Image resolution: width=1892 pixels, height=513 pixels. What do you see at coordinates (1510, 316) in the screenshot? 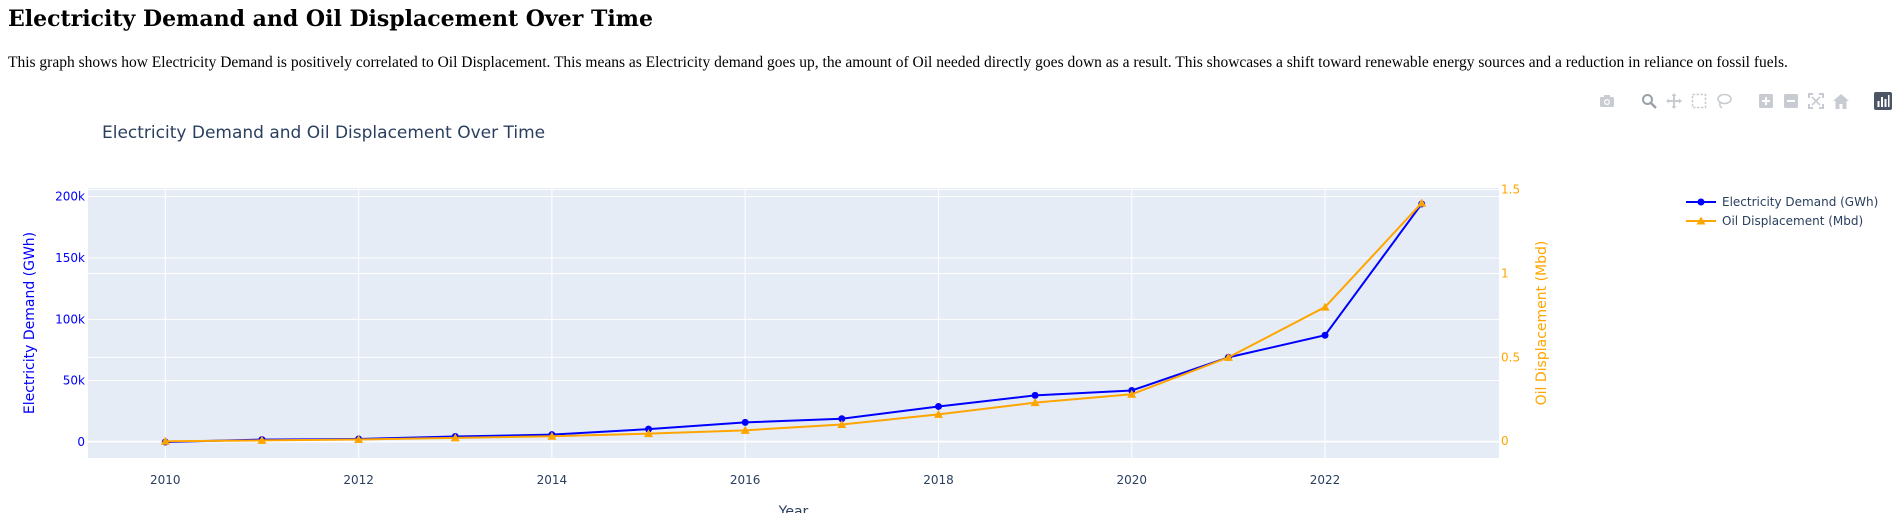
I see `y2-axis-ticks: 0 0.5 1 1.5` at bounding box center [1510, 316].